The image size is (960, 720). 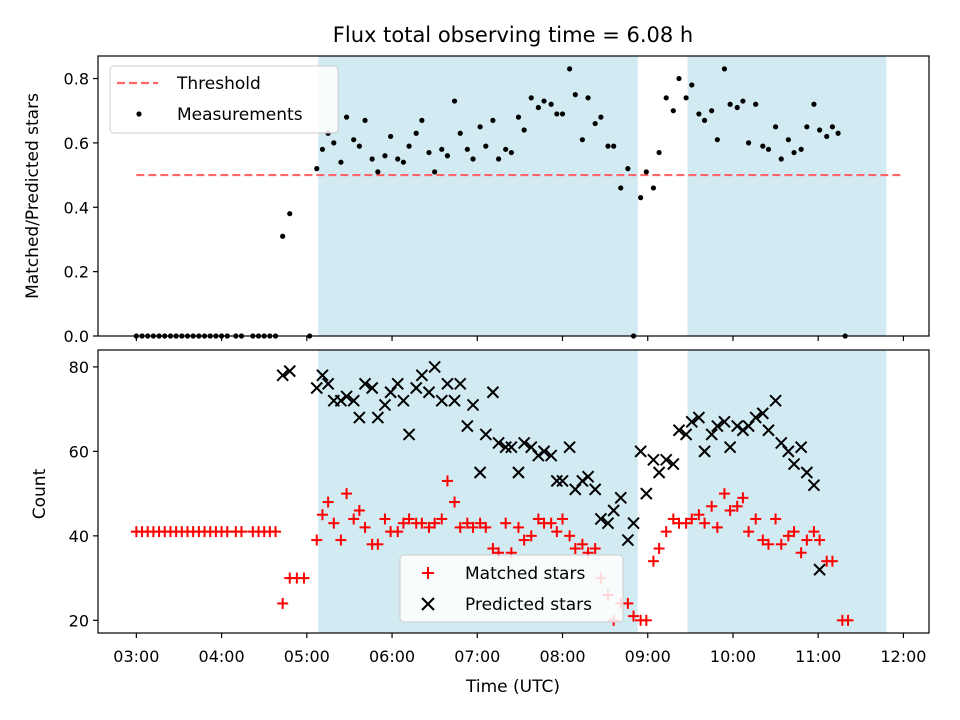 What do you see at coordinates (76, 336) in the screenshot?
I see `top-ytick-label: 0.0` at bounding box center [76, 336].